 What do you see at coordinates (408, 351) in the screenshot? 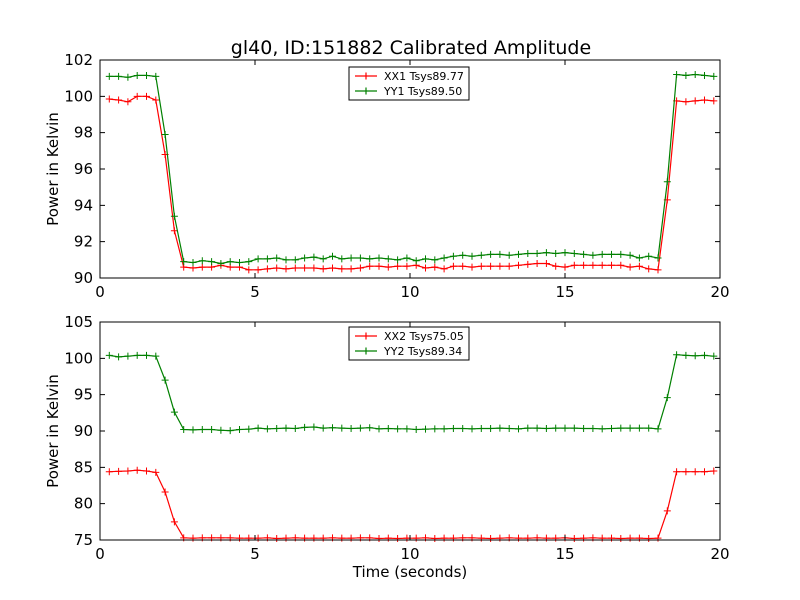
I see `legend-entry: YY2 Tsys89.34` at bounding box center [408, 351].